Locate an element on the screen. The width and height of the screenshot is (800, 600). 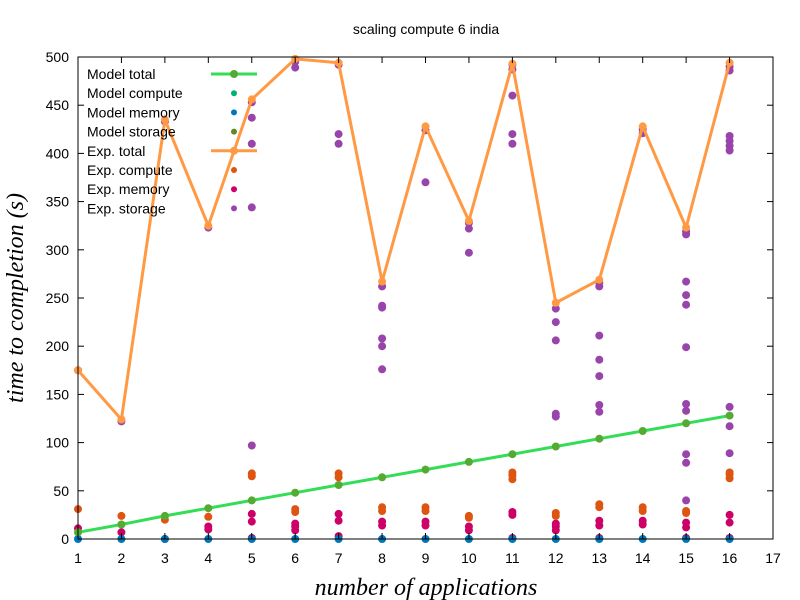
x-tick-label: 13 is located at coordinates (599, 558).